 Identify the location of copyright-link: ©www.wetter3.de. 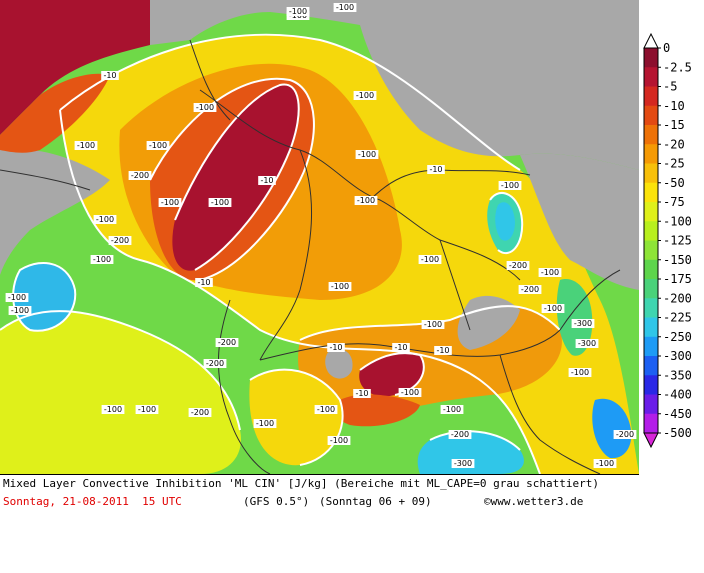
(534, 501).